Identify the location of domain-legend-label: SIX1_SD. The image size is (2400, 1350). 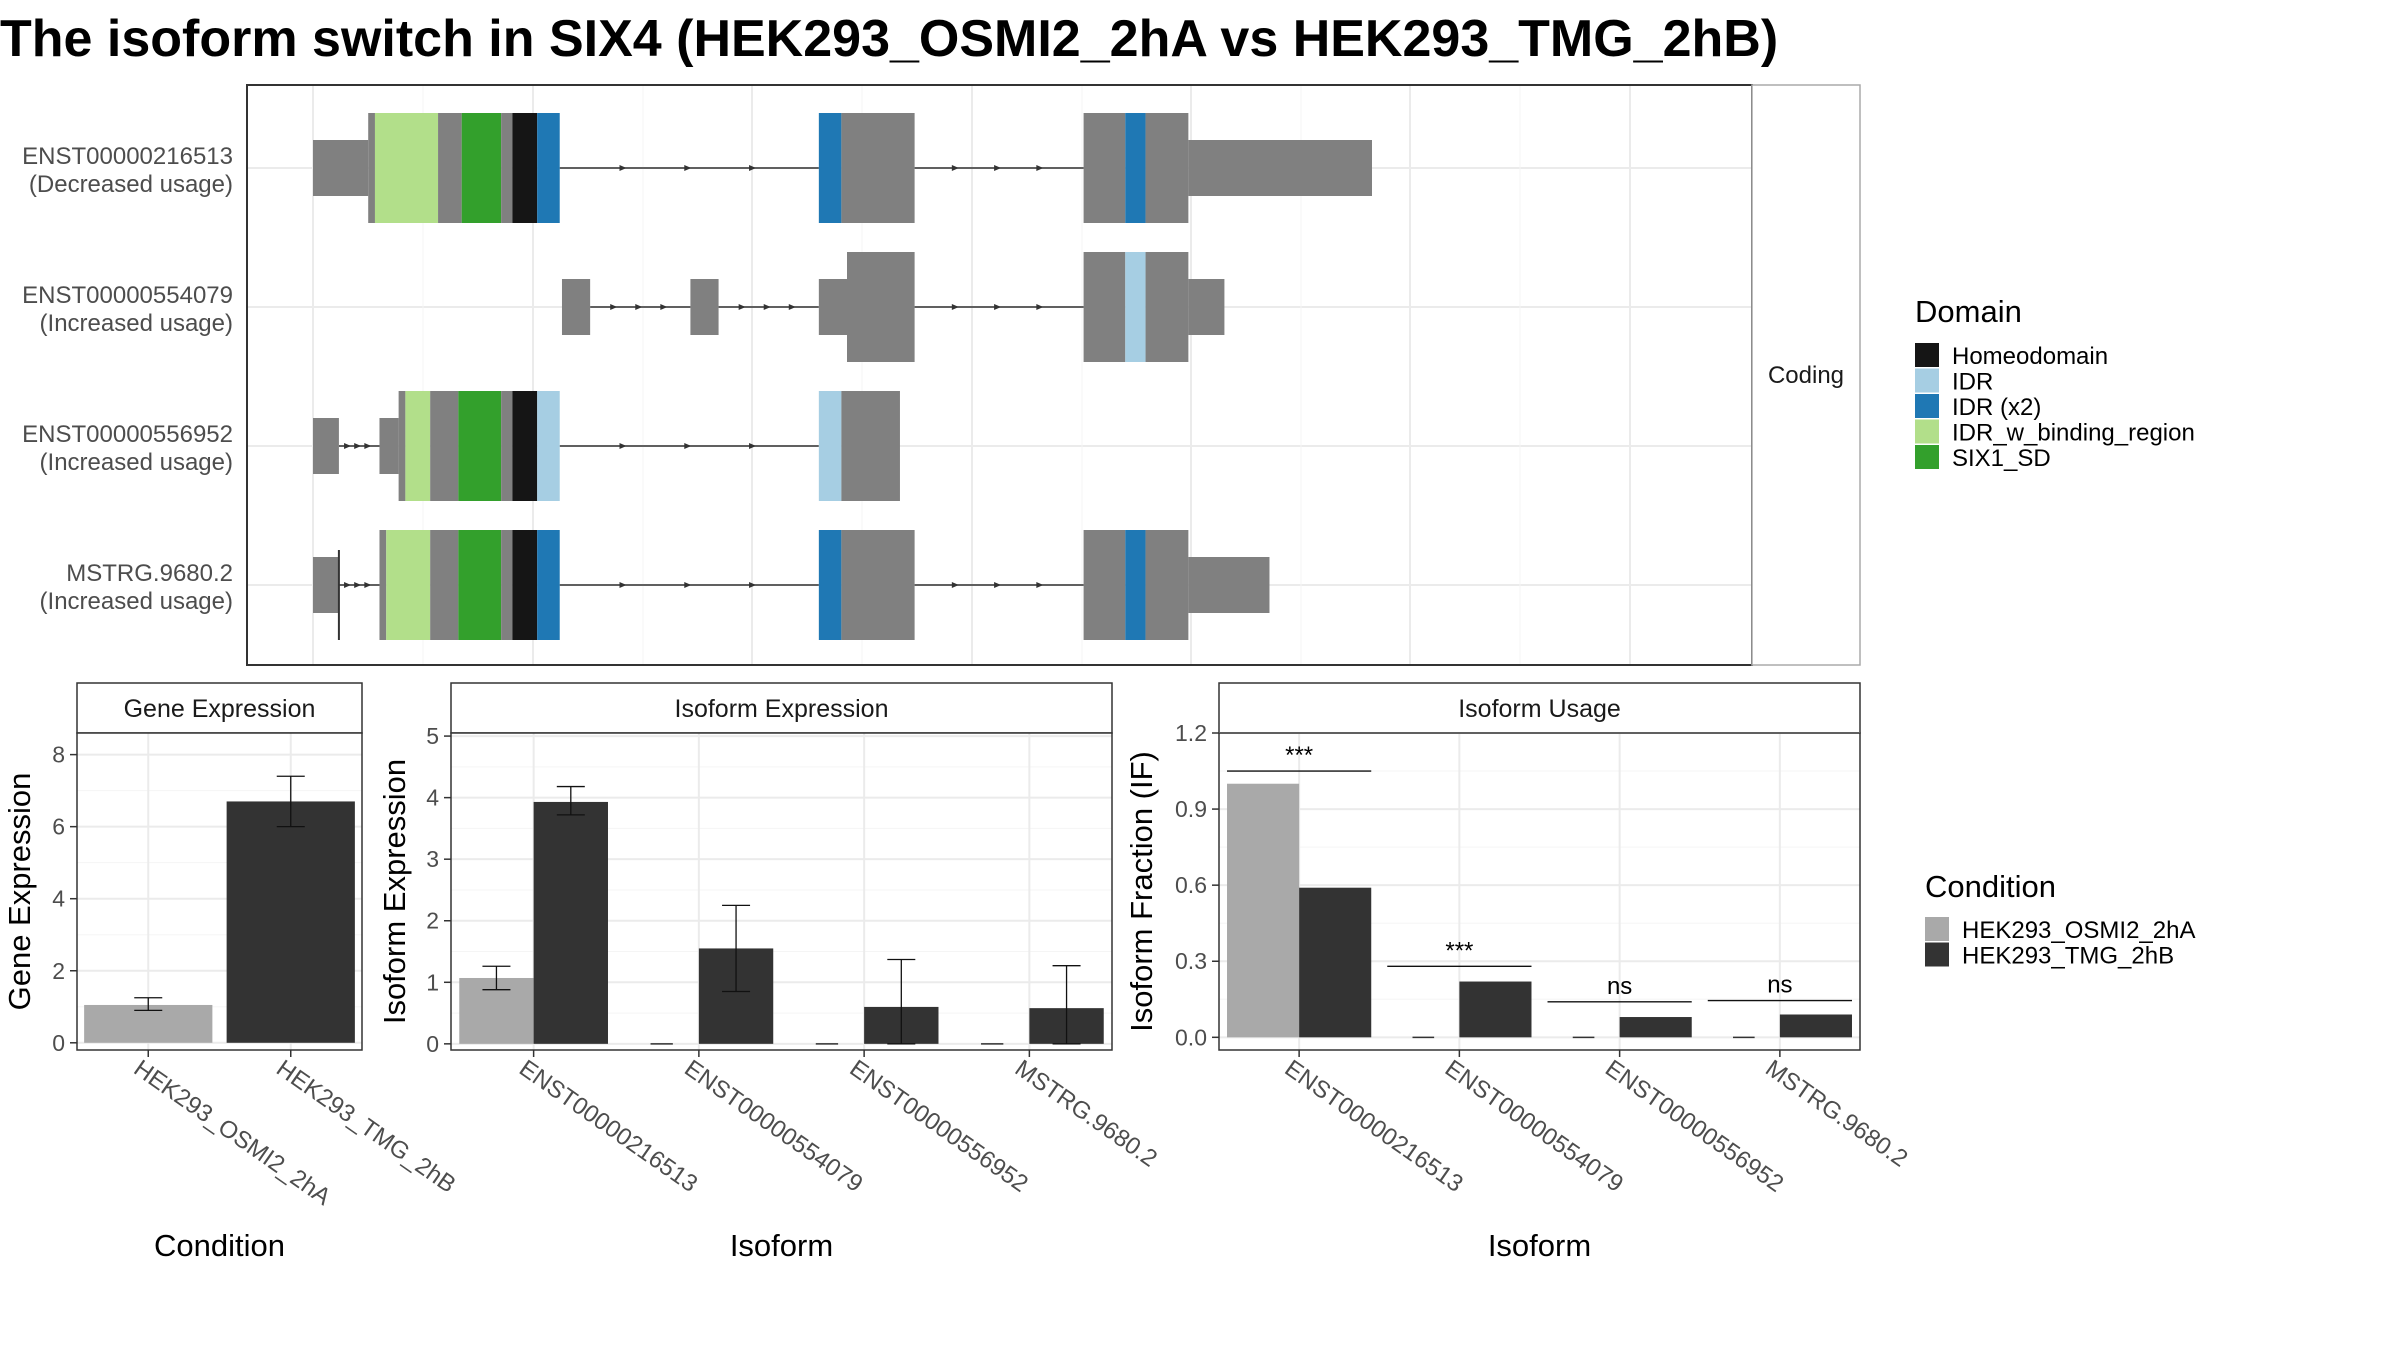
(2001, 458).